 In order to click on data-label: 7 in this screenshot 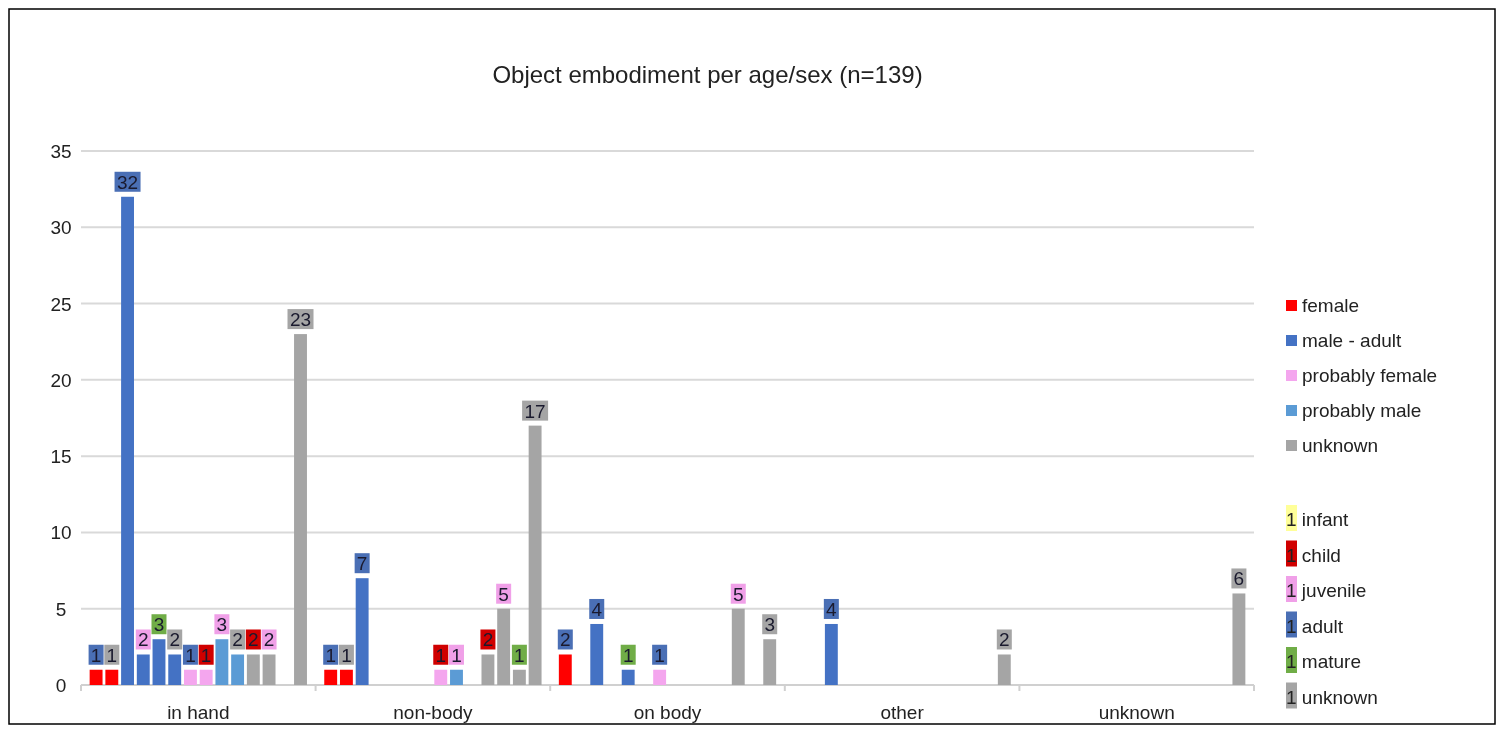, I will do `click(362, 564)`.